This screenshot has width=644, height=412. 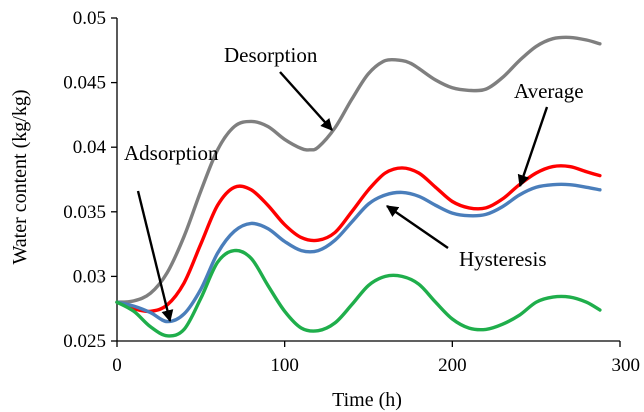 I want to click on y-tick-label: 0.04, so click(x=90, y=147).